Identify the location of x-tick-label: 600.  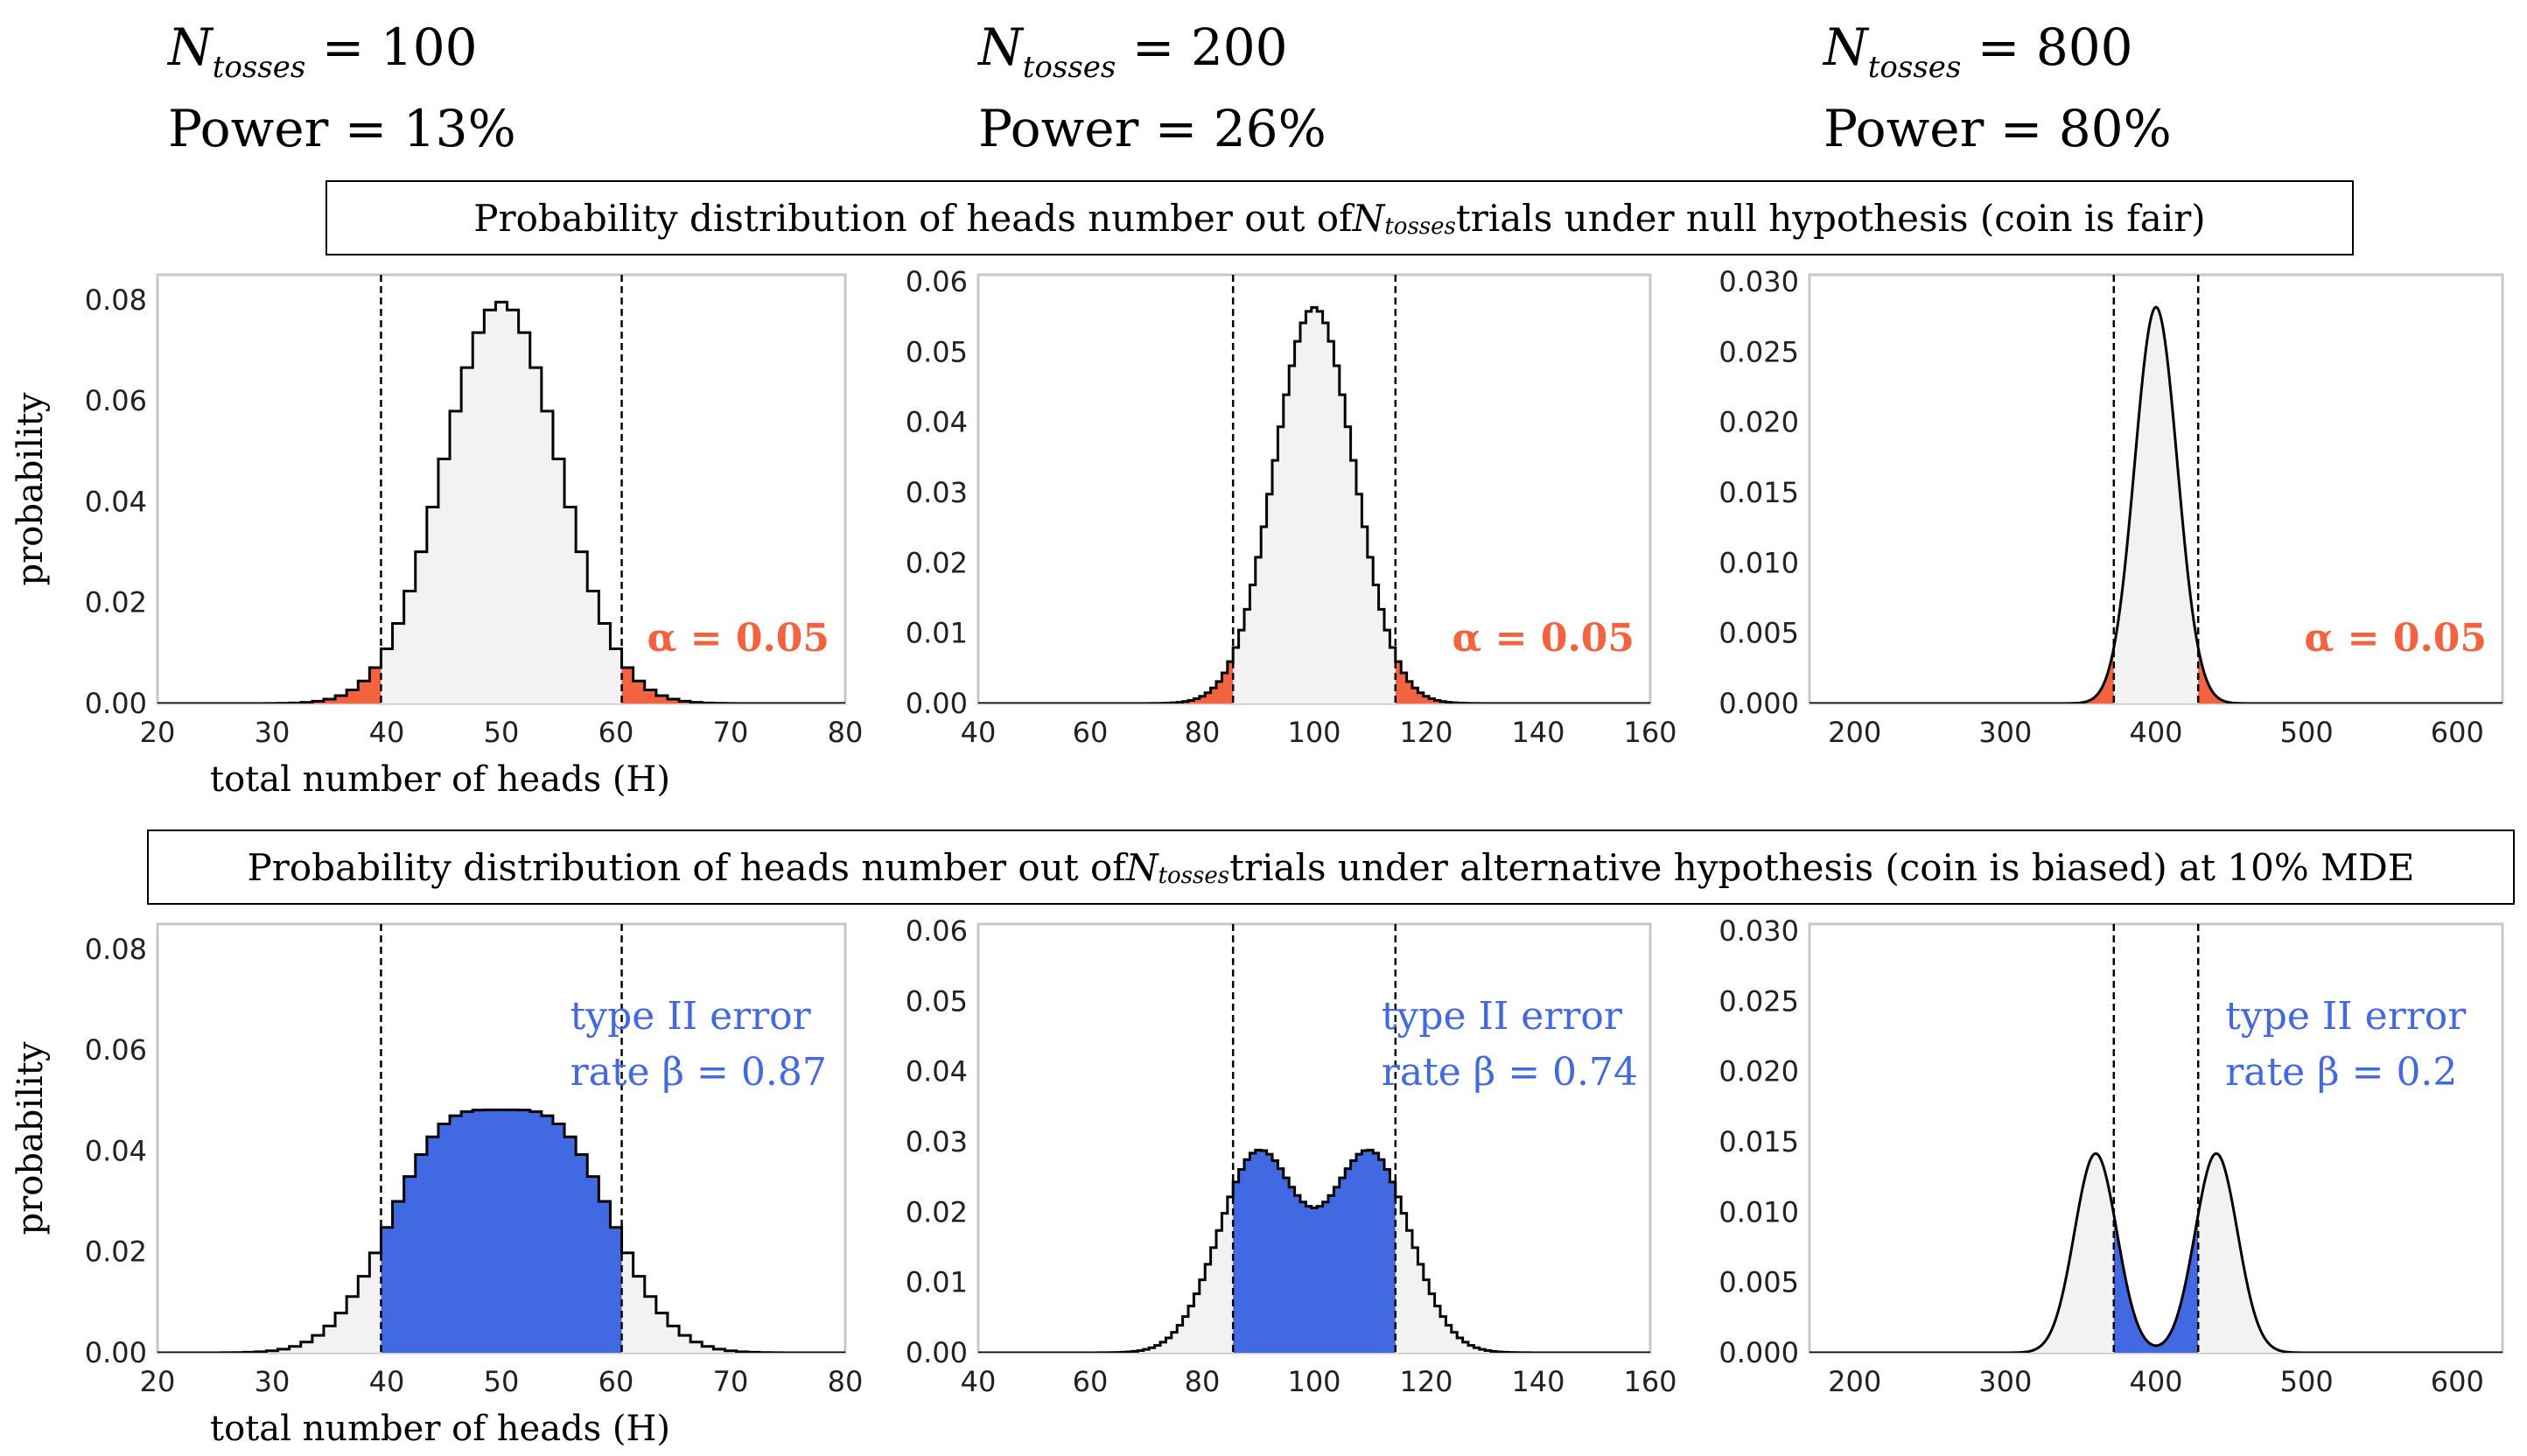
(2457, 732).